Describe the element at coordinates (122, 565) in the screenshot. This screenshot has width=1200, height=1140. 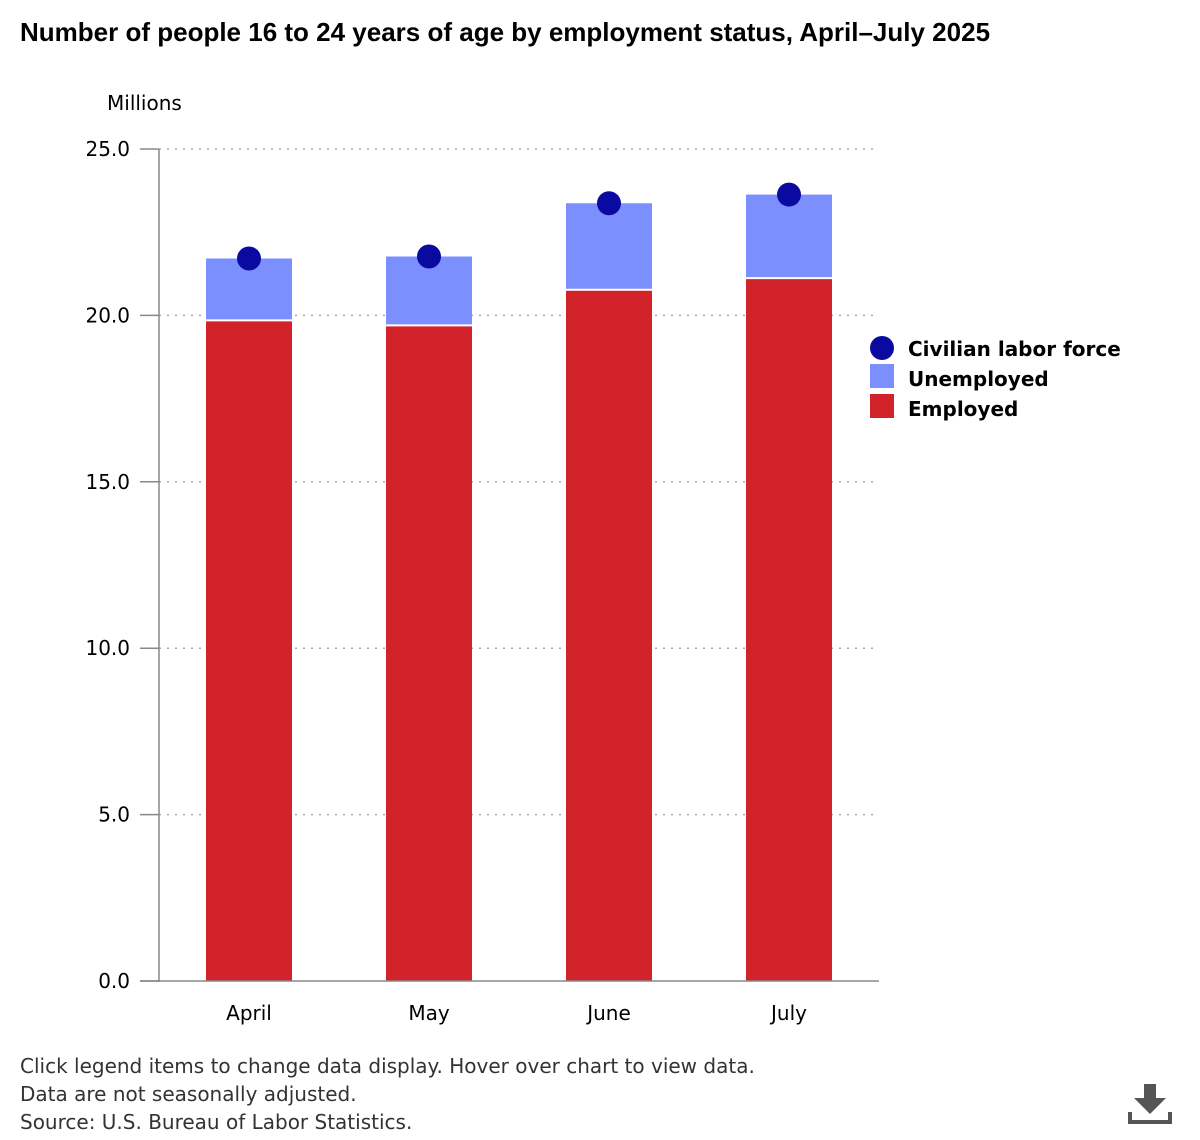
I see `y-axis-ticks: 0.0 5.0 10.0 15.0 20.0 25.0` at that location.